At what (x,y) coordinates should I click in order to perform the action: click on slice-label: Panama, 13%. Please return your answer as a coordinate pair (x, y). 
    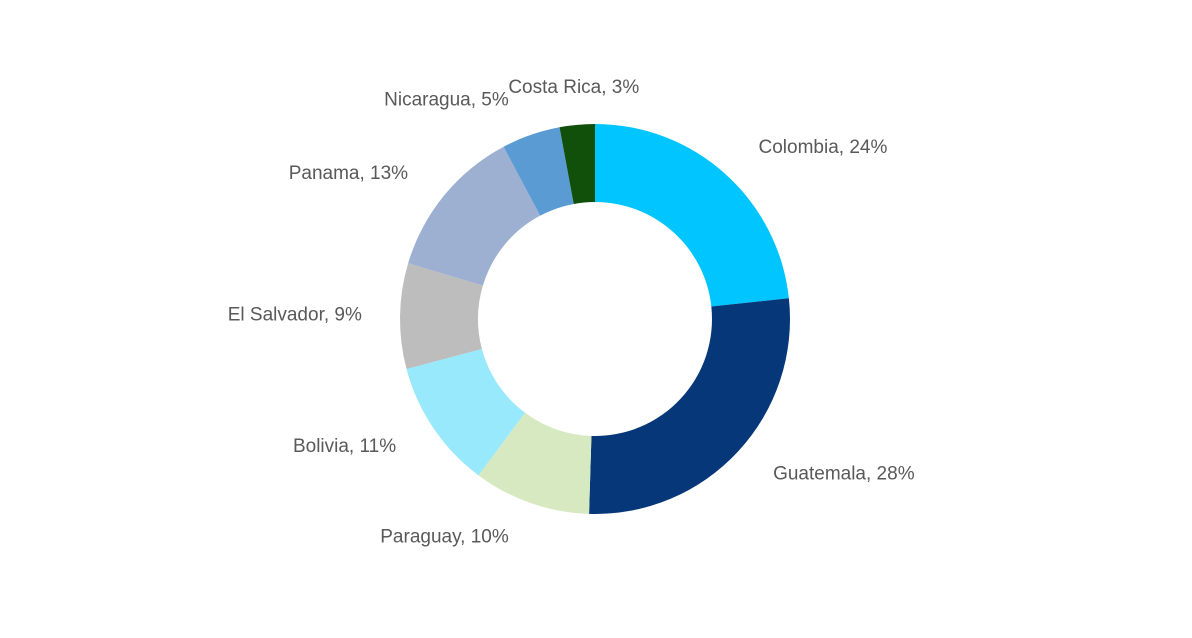
    Looking at the image, I should click on (348, 173).